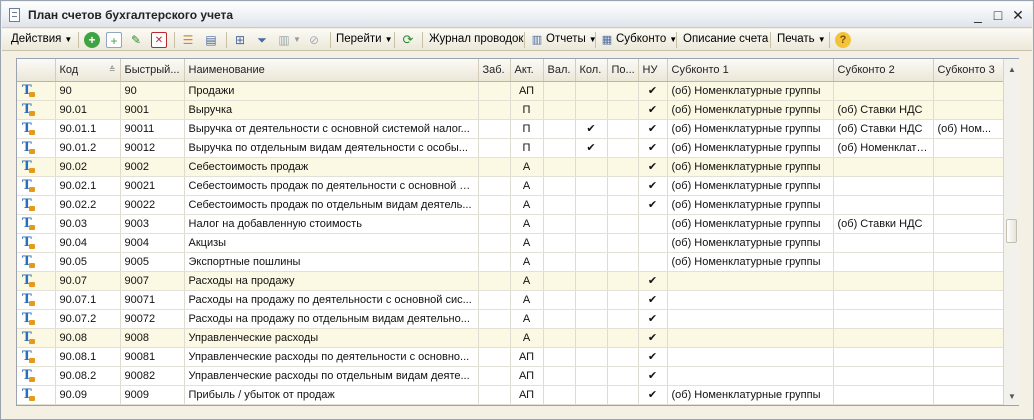 This screenshot has width=1034, height=420. What do you see at coordinates (1012, 69) in the screenshot?
I see `scroll-up-icon: ▲` at bounding box center [1012, 69].